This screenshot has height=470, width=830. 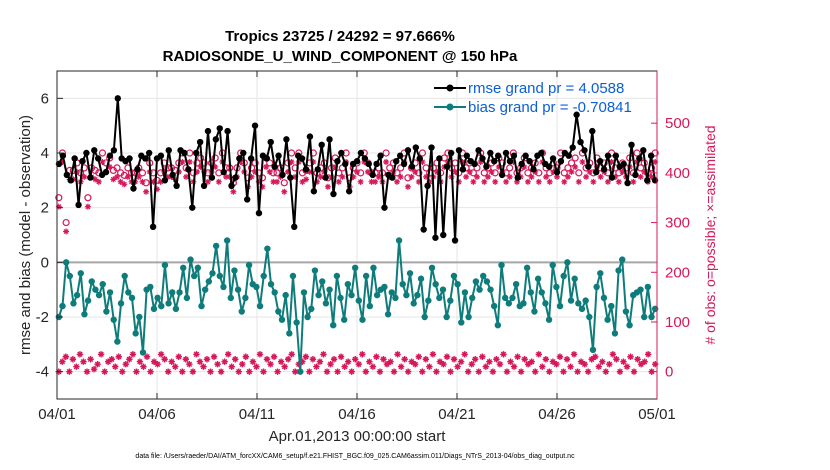 What do you see at coordinates (450, 88) in the screenshot?
I see `legend-marker-rmse` at bounding box center [450, 88].